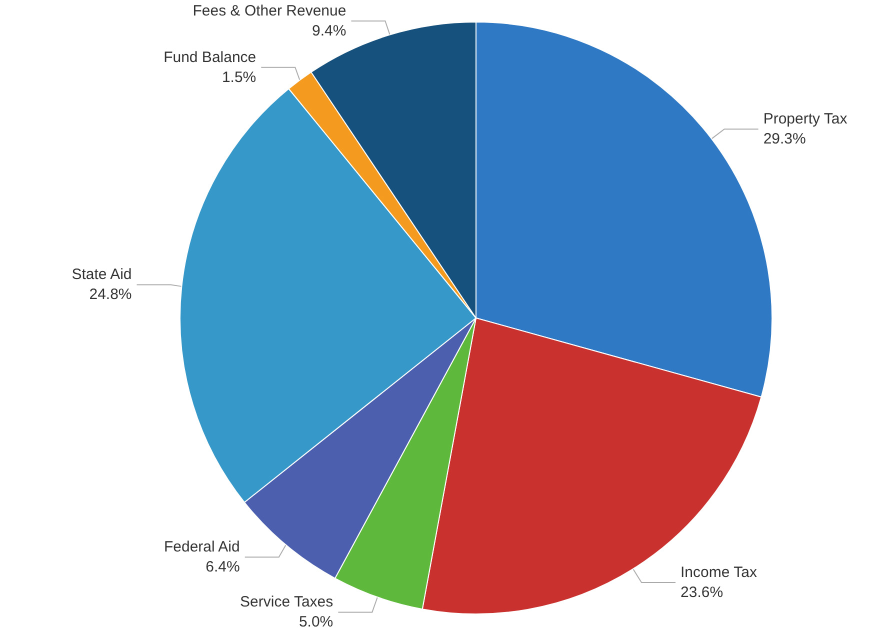 The image size is (894, 634). I want to click on data-label: 24.8%, so click(110, 295).